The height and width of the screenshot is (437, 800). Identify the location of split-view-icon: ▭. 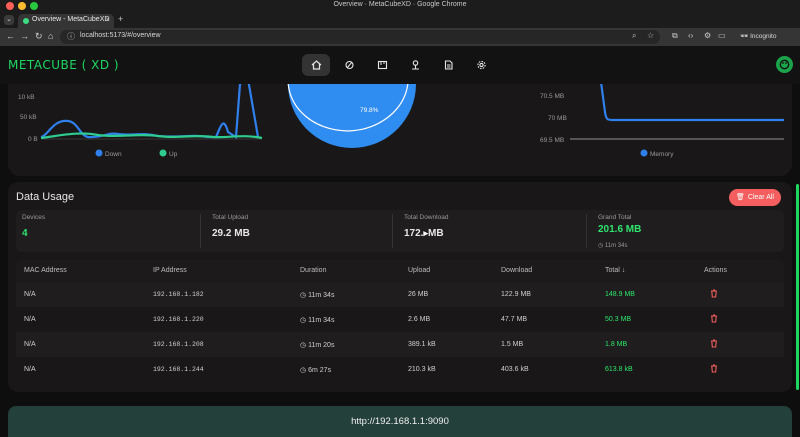
(722, 35).